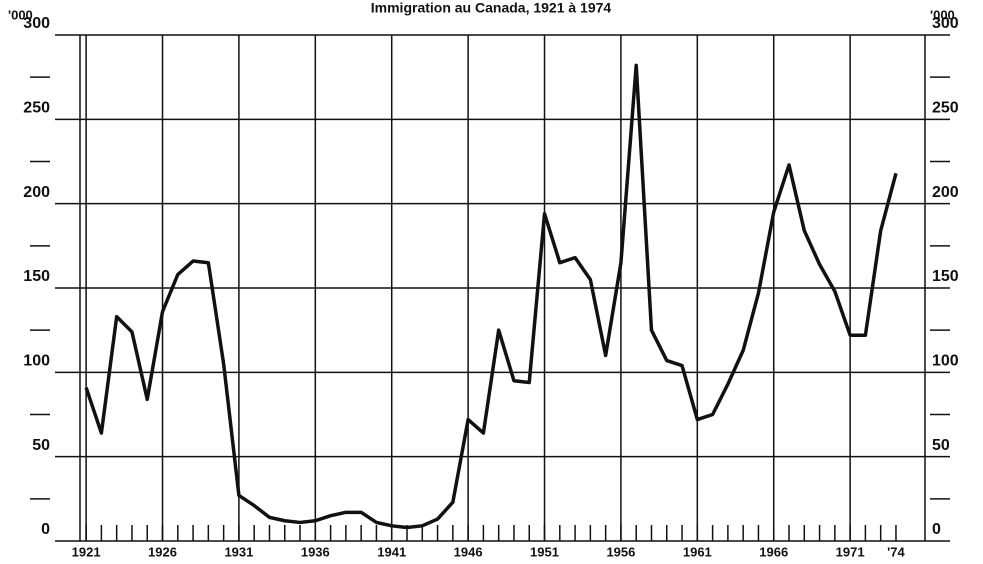 The height and width of the screenshot is (564, 983). Describe the element at coordinates (41, 445) in the screenshot. I see `y-tick-label: 50` at that location.